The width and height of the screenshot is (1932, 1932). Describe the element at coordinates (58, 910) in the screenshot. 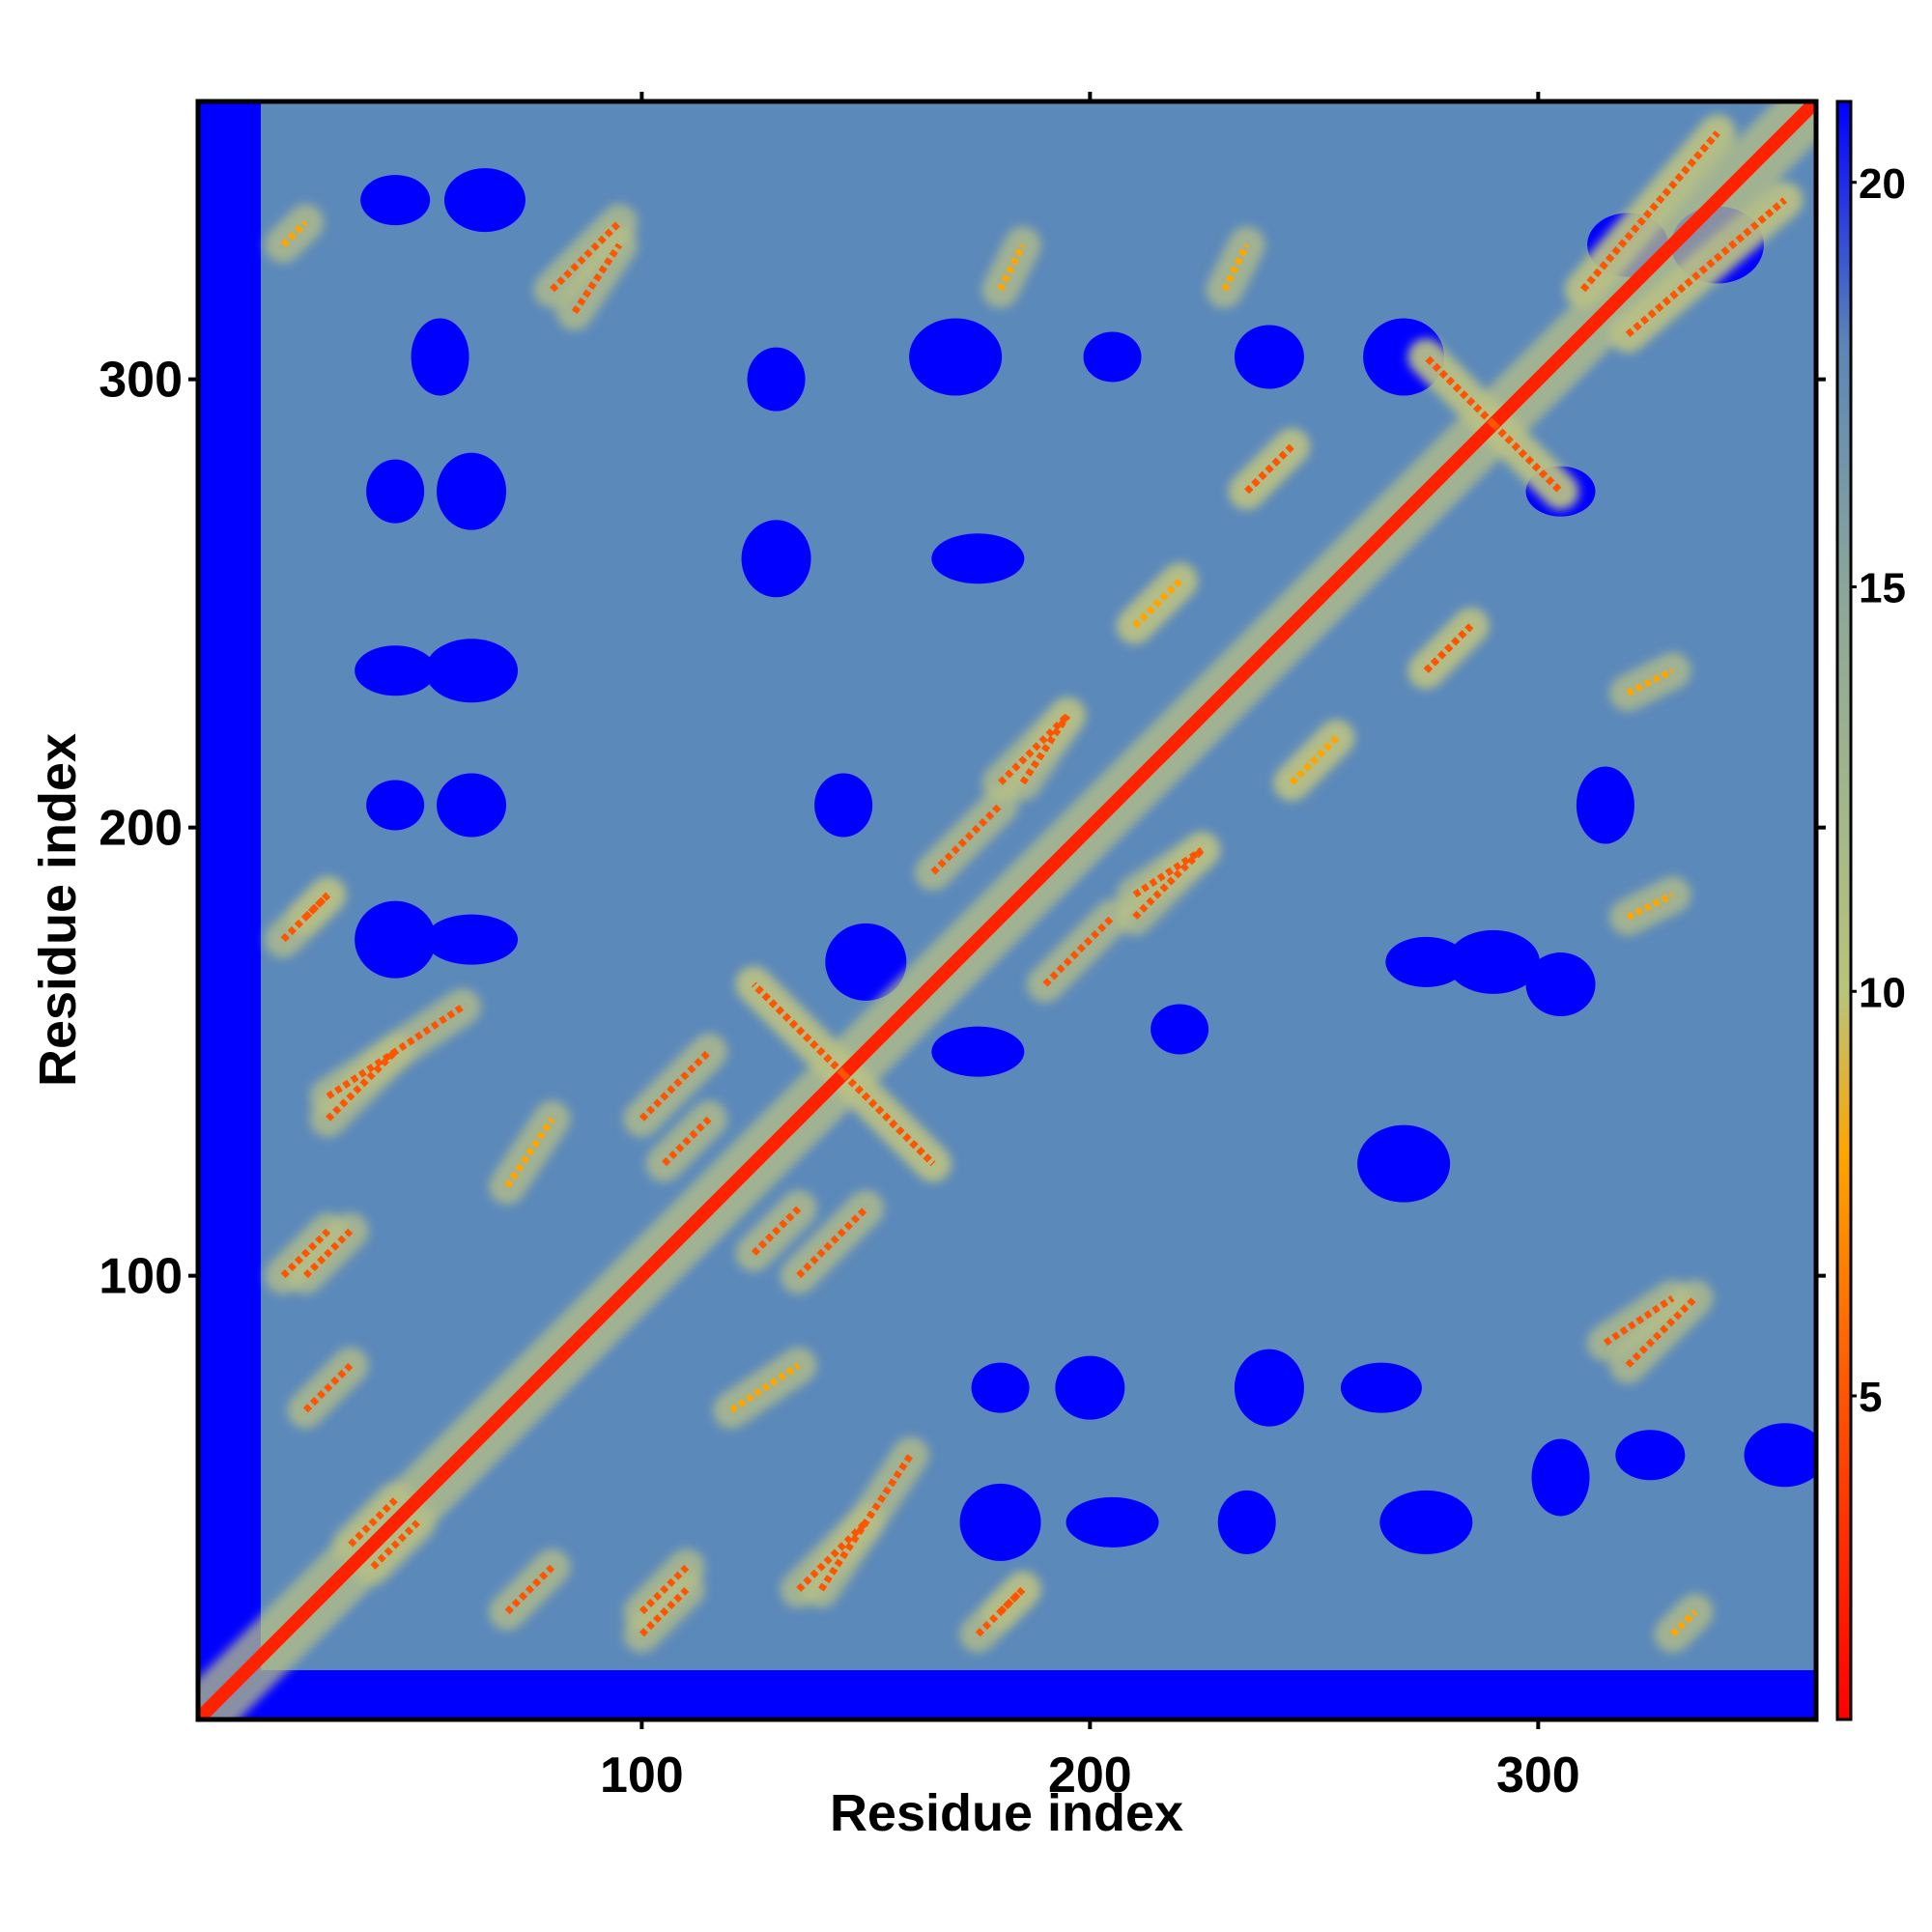

I see `y-axis-title: Residue index` at that location.